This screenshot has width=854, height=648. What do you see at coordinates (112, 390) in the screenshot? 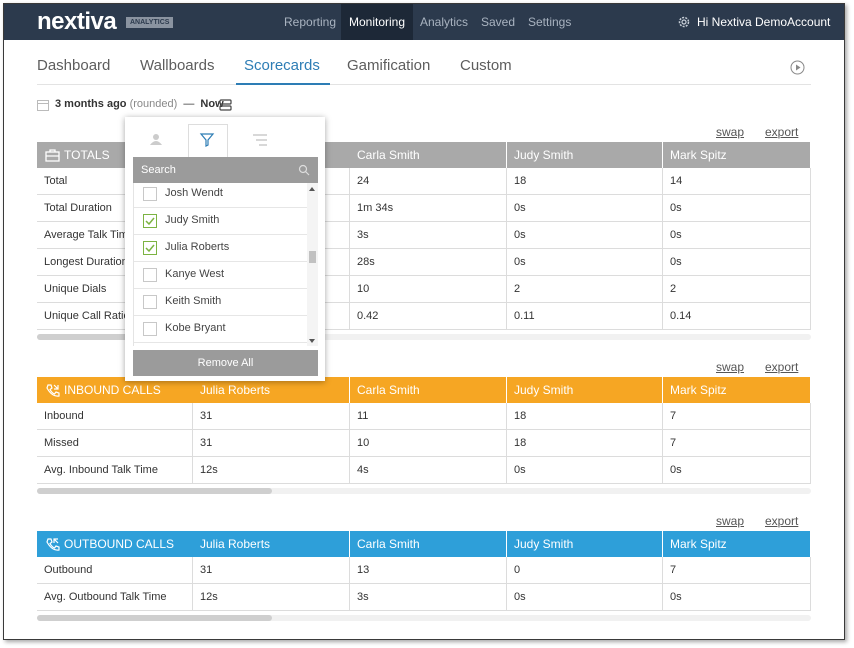
I see `table-title: INBOUND CALLS` at bounding box center [112, 390].